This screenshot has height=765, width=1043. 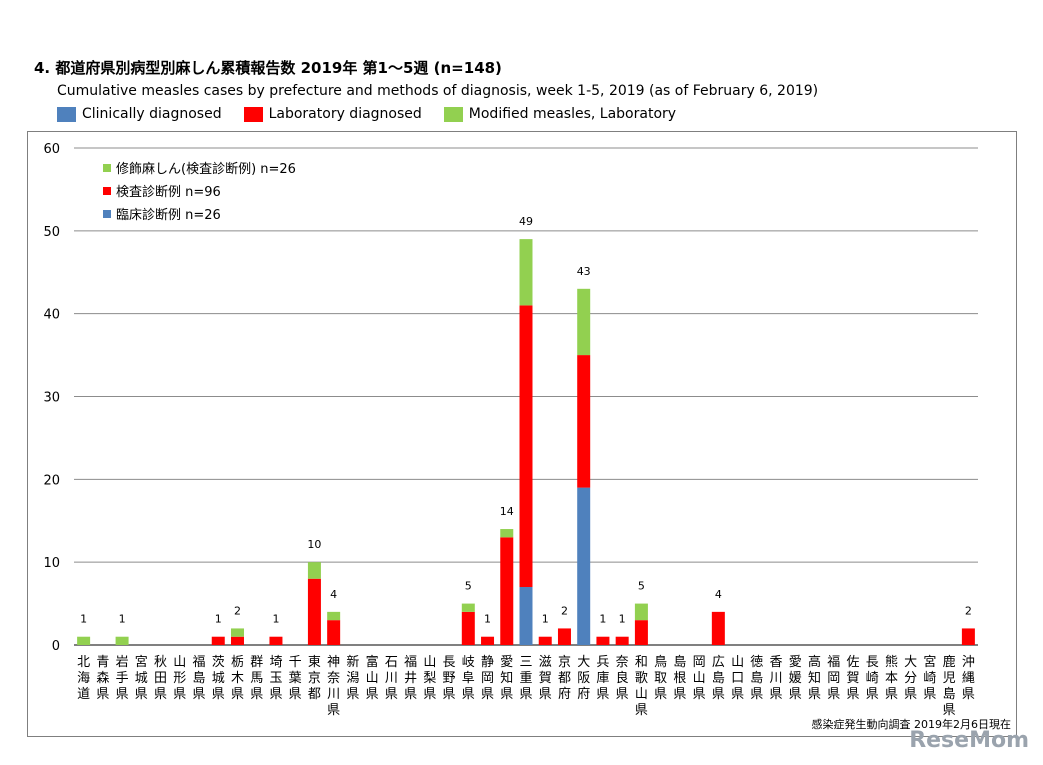 What do you see at coordinates (410, 678) in the screenshot?
I see `x-tick-label: 井` at bounding box center [410, 678].